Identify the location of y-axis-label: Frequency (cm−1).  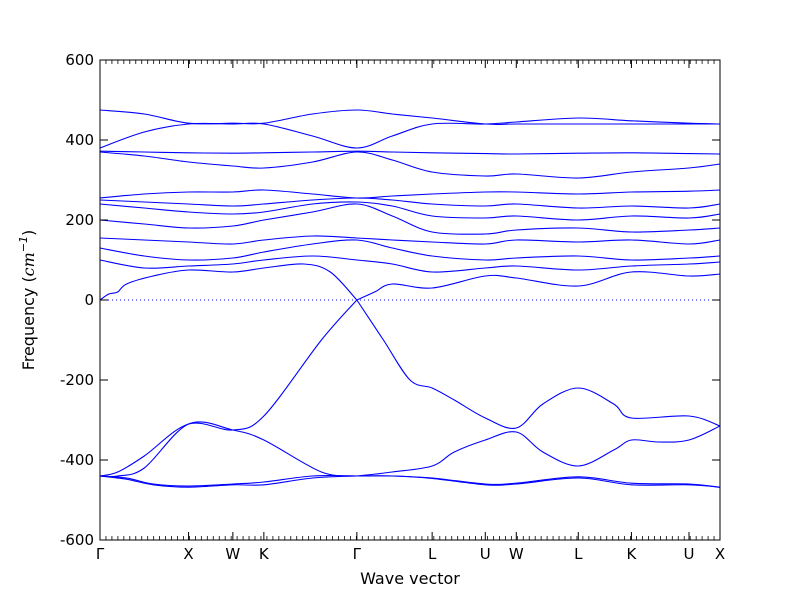
(27, 300).